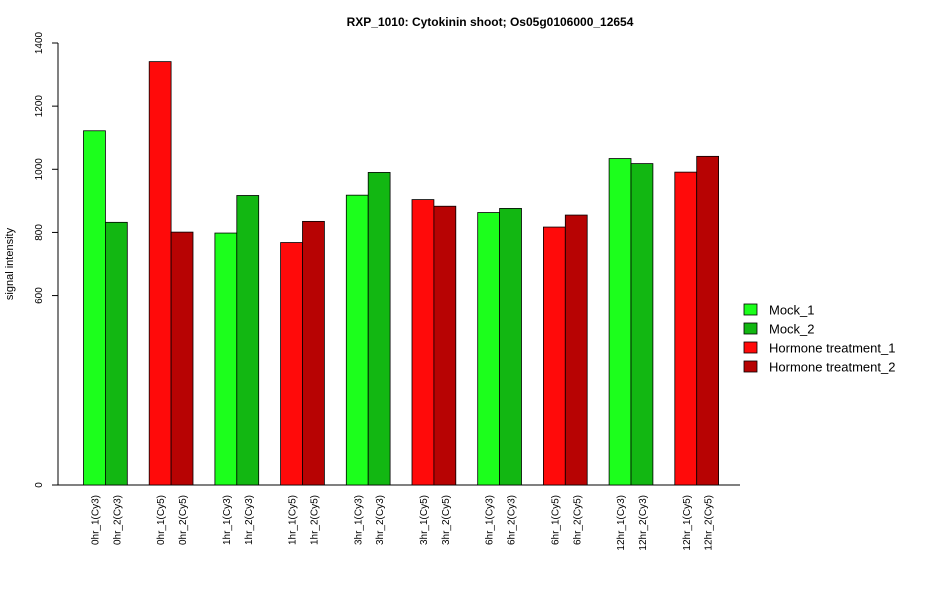 The width and height of the screenshot is (950, 605). I want to click on x-tick-label: 0hr_2(Cy3), so click(117, 520).